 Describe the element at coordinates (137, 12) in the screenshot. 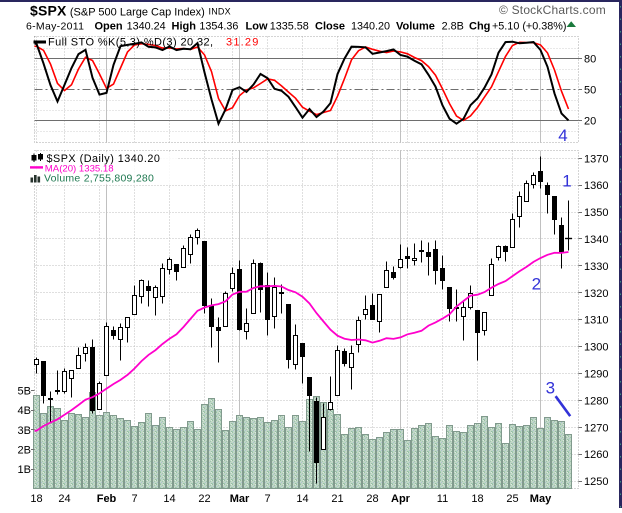

I see `svg-text: (S&P 500 Large Cap Index)` at that location.